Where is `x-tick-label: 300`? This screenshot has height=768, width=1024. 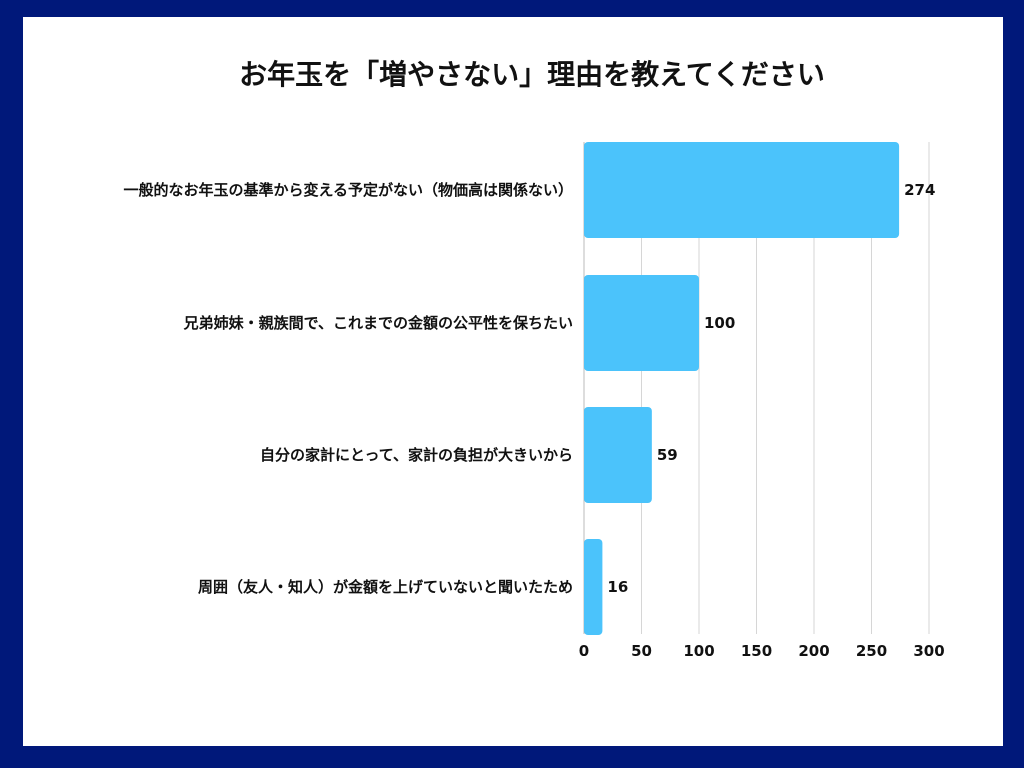
x-tick-label: 300 is located at coordinates (928, 651).